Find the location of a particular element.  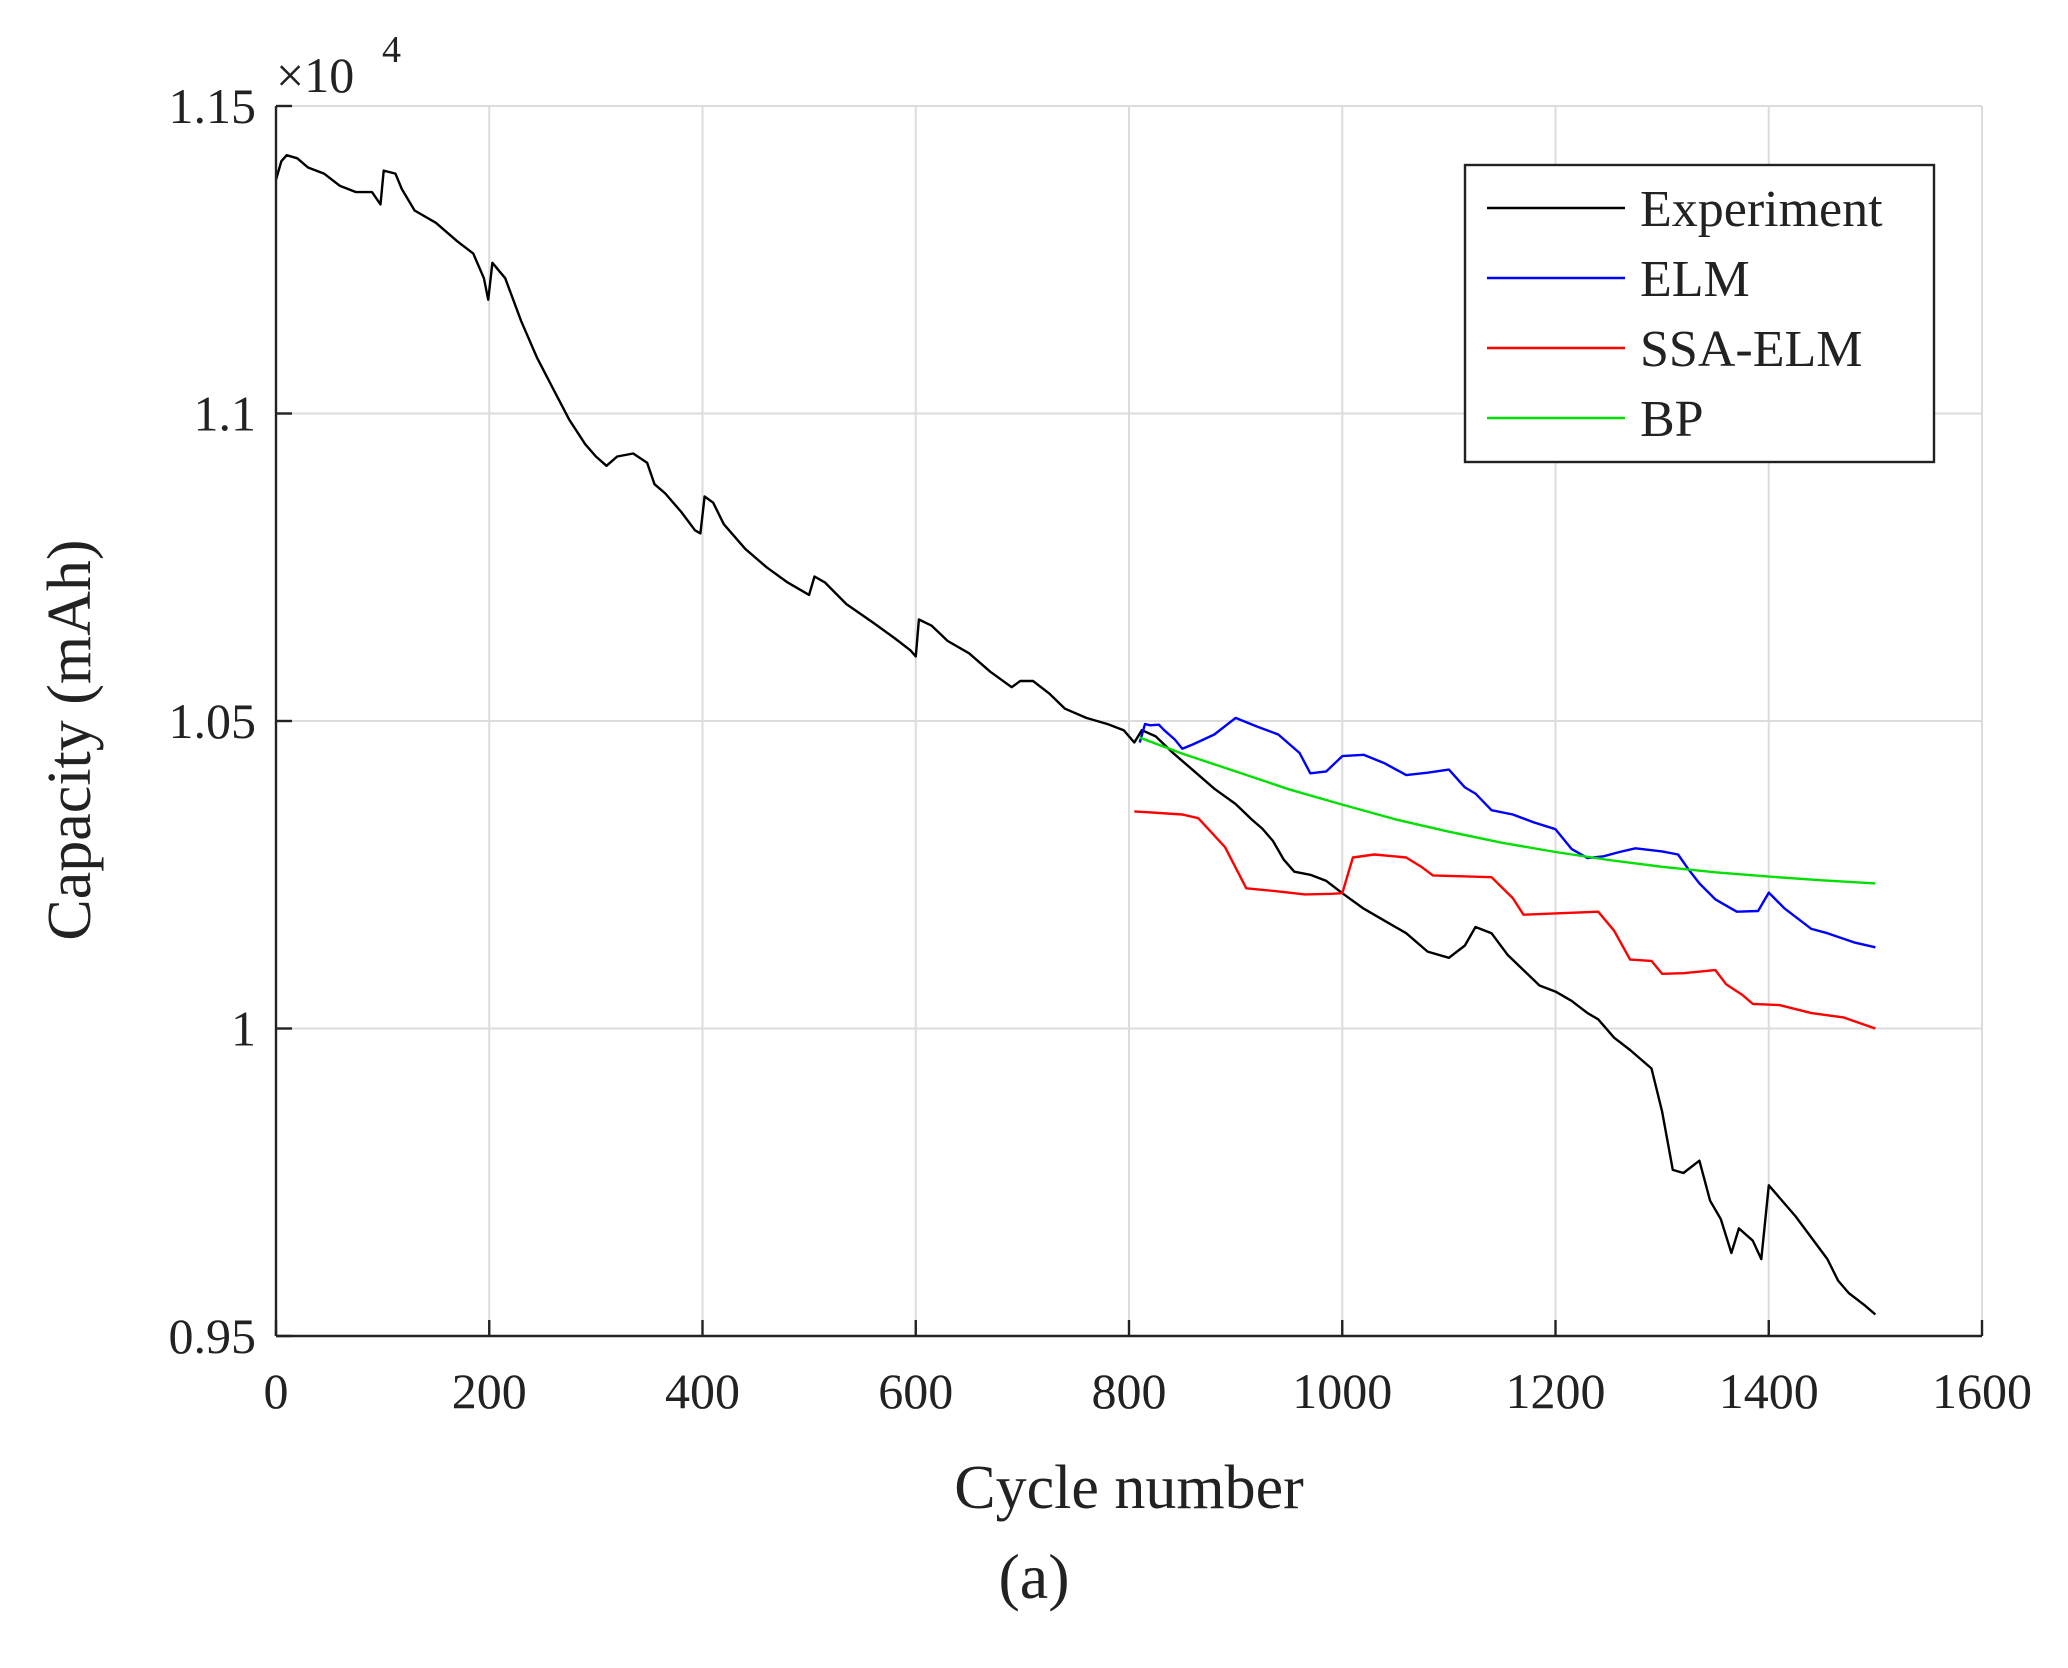

y-tick-labels: 0.95 1 1.05 1.1 1.15 is located at coordinates (213, 721).